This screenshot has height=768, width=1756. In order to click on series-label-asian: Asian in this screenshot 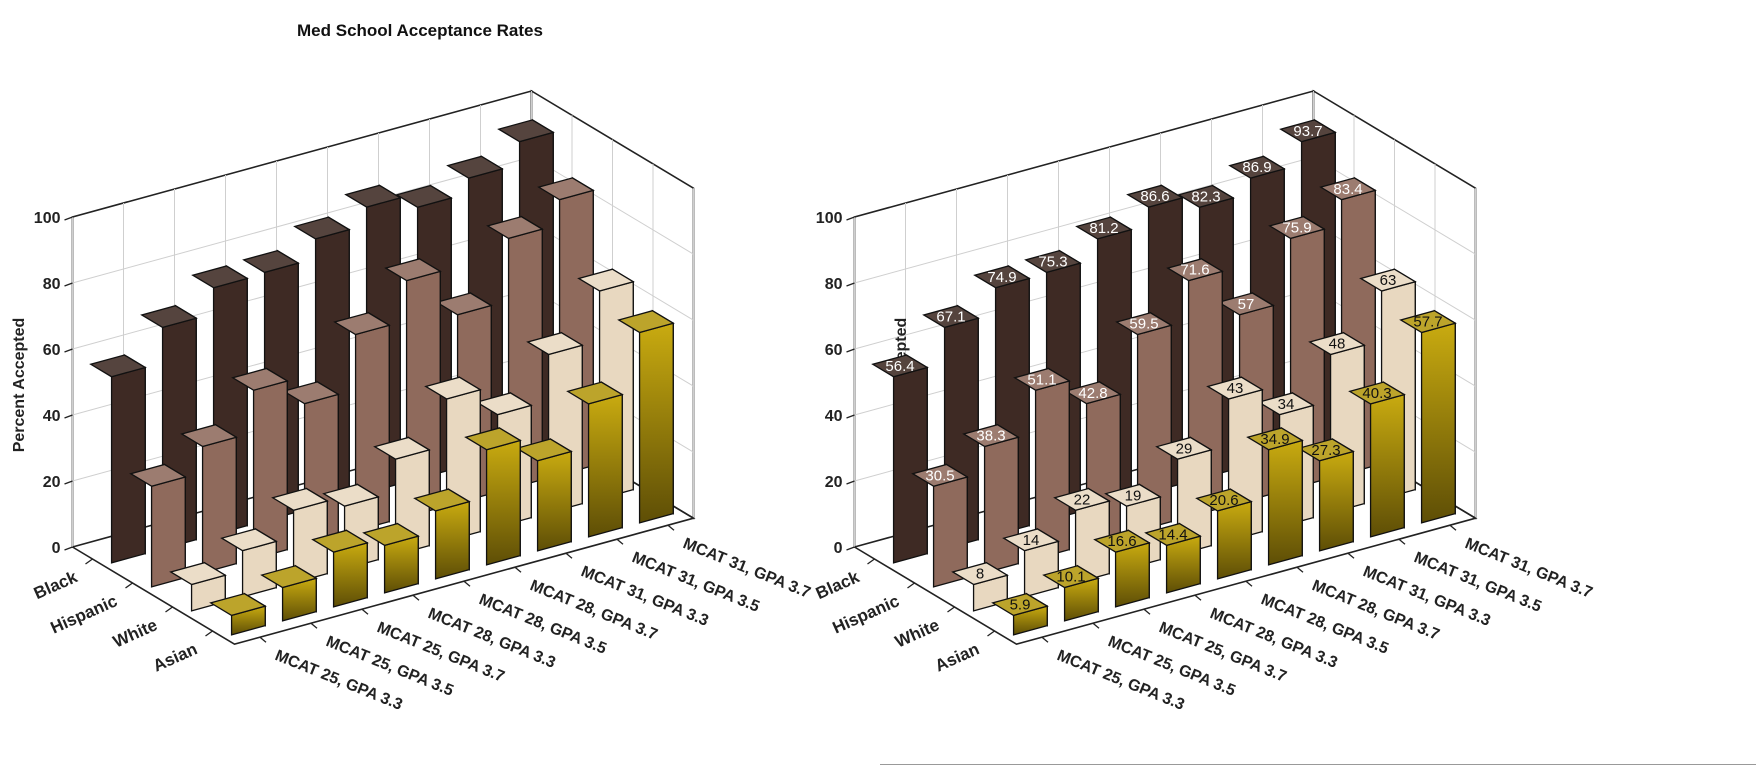, I will do `click(175, 657)`.